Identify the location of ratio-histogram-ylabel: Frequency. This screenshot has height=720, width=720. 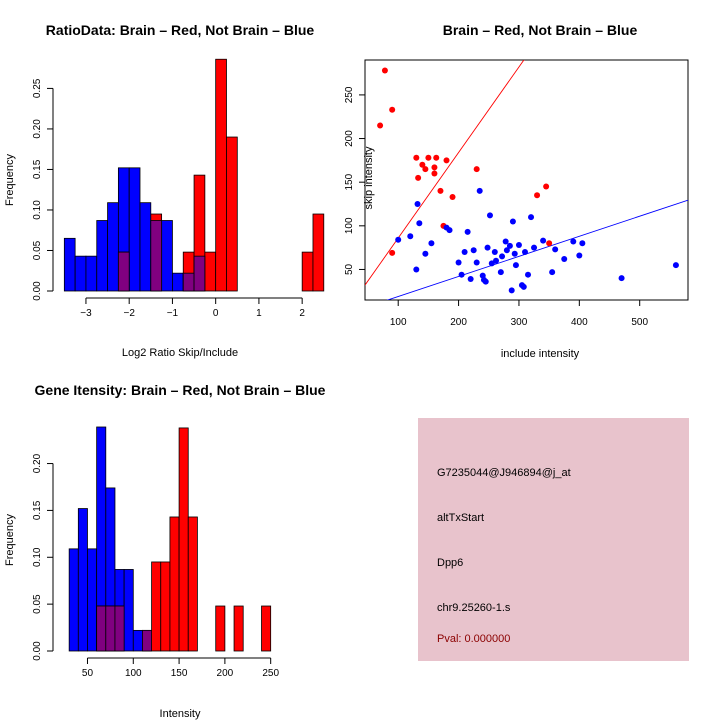
(10, 180).